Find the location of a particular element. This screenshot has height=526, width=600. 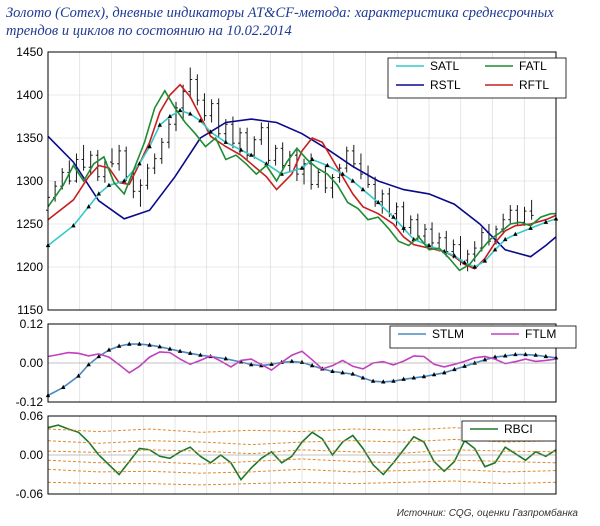

y-tick-label: 1150 is located at coordinates (30, 310).